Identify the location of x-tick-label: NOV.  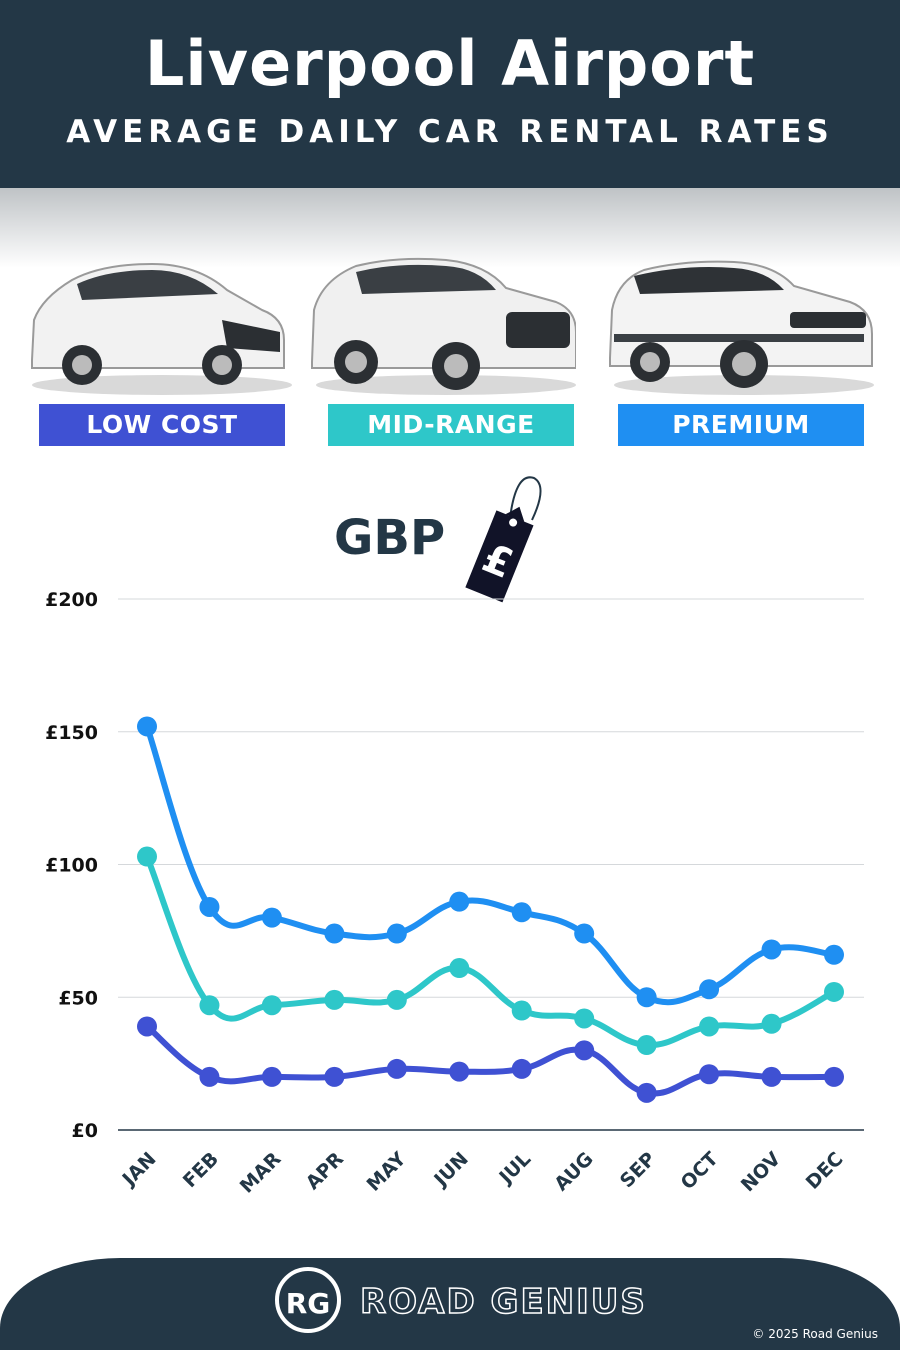
(761, 1172).